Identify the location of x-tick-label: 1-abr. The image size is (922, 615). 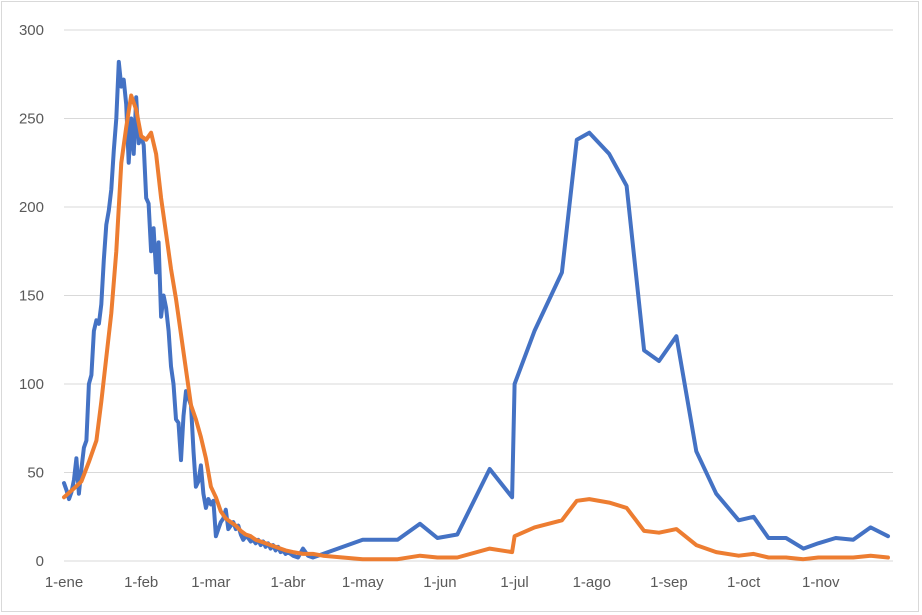
(288, 582).